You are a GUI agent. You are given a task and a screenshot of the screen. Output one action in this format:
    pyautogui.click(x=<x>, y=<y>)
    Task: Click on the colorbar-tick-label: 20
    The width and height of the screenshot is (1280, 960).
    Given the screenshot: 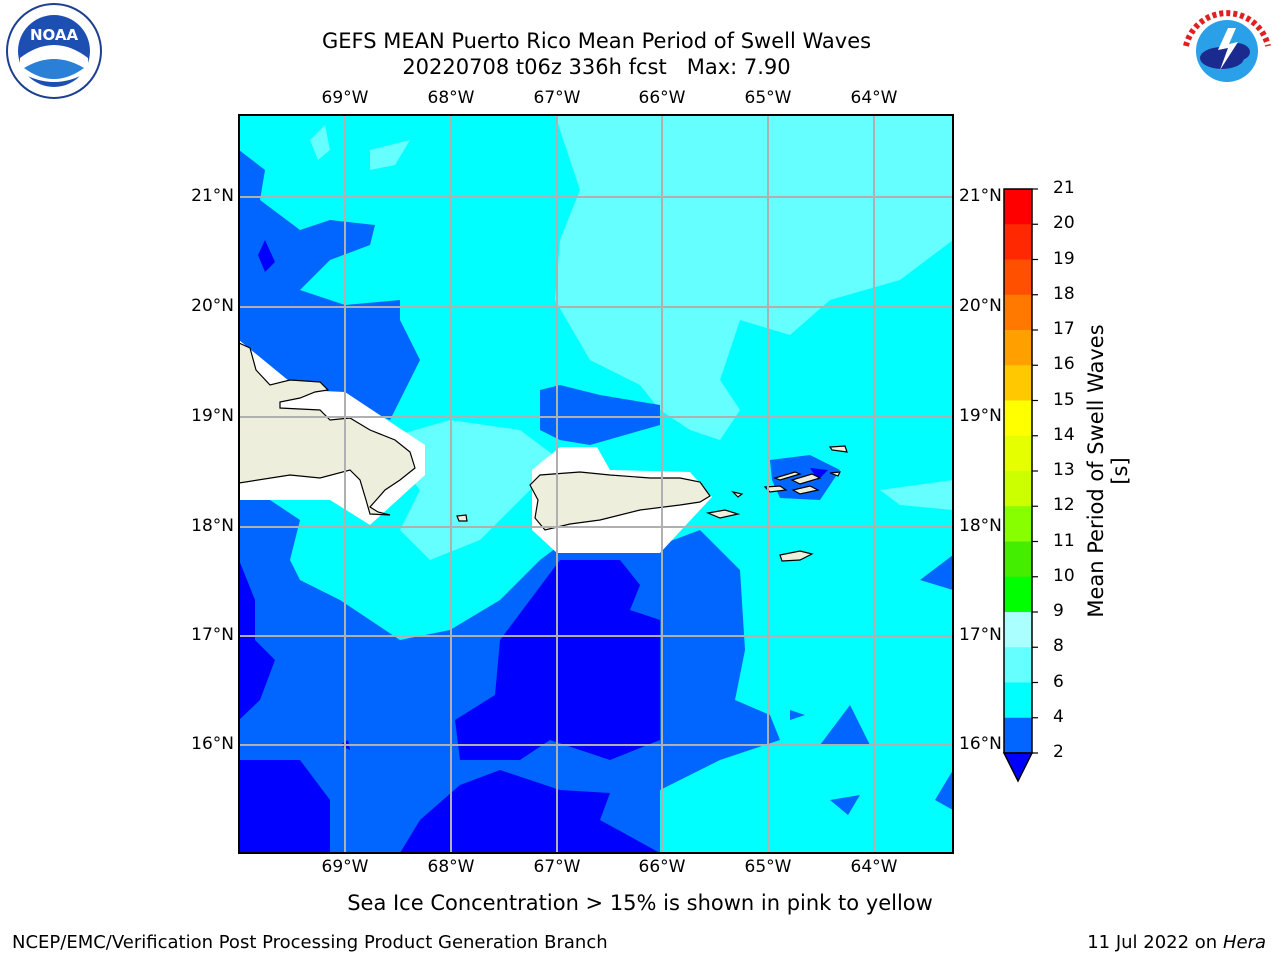 What is the action you would take?
    pyautogui.click(x=1064, y=223)
    